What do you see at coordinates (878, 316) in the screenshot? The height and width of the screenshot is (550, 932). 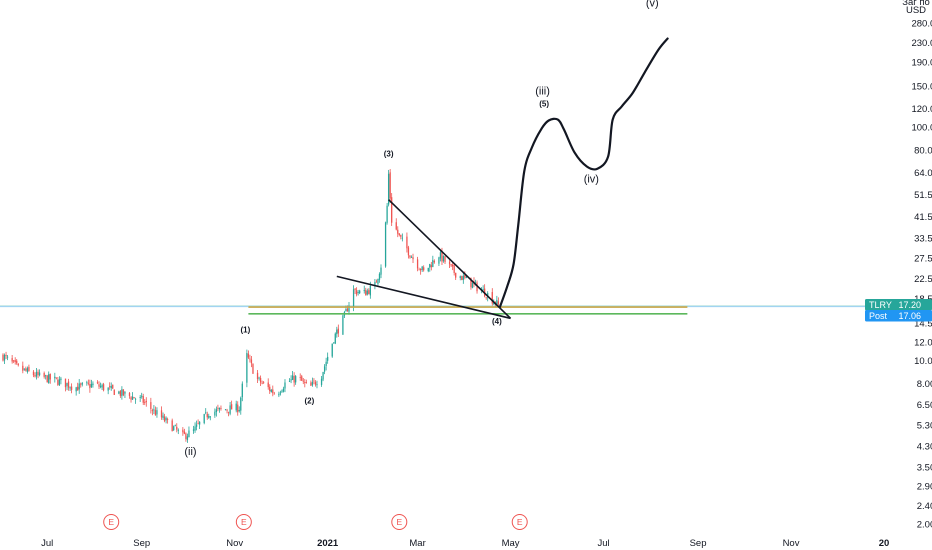 I see `price-tag-label: Post` at bounding box center [878, 316].